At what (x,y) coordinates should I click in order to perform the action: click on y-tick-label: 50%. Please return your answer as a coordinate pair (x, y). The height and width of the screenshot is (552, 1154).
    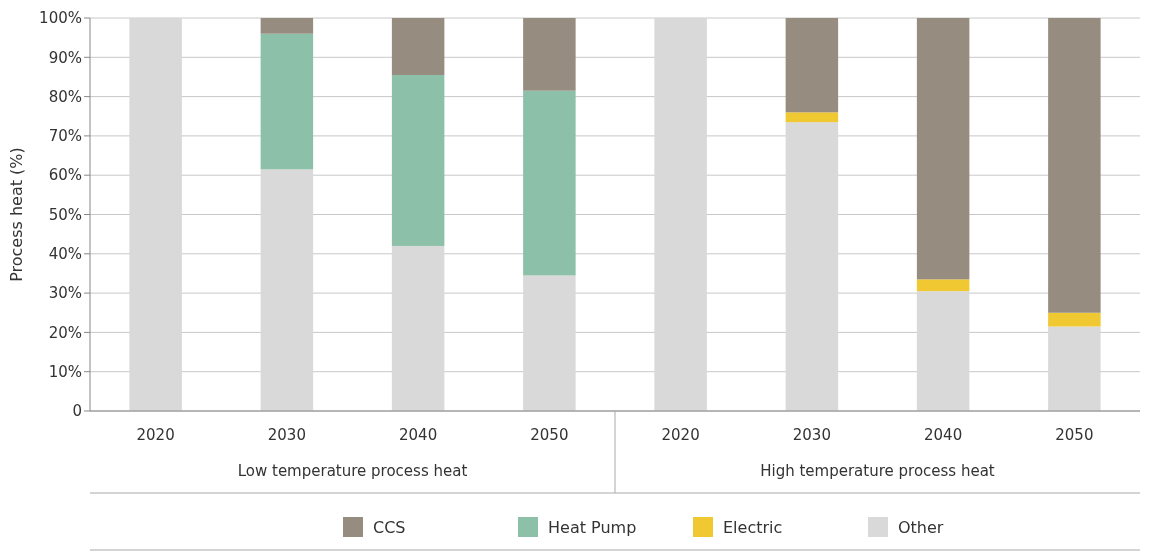
    Looking at the image, I should click on (65, 214).